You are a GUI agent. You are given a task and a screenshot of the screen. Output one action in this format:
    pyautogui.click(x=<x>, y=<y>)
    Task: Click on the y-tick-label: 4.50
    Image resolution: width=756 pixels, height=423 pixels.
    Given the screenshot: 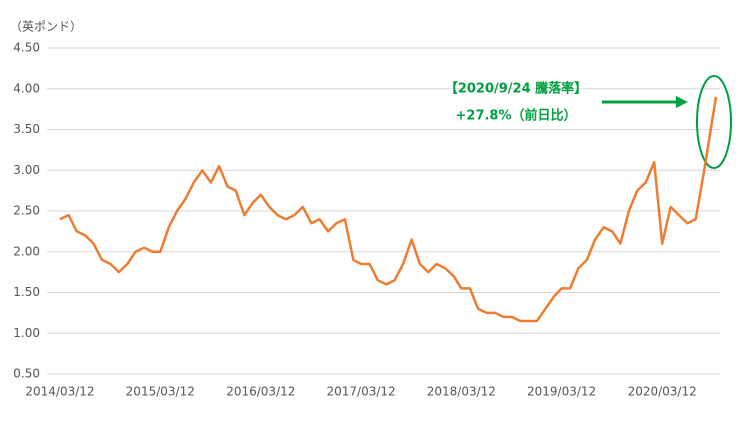 What is the action you would take?
    pyautogui.click(x=26, y=48)
    